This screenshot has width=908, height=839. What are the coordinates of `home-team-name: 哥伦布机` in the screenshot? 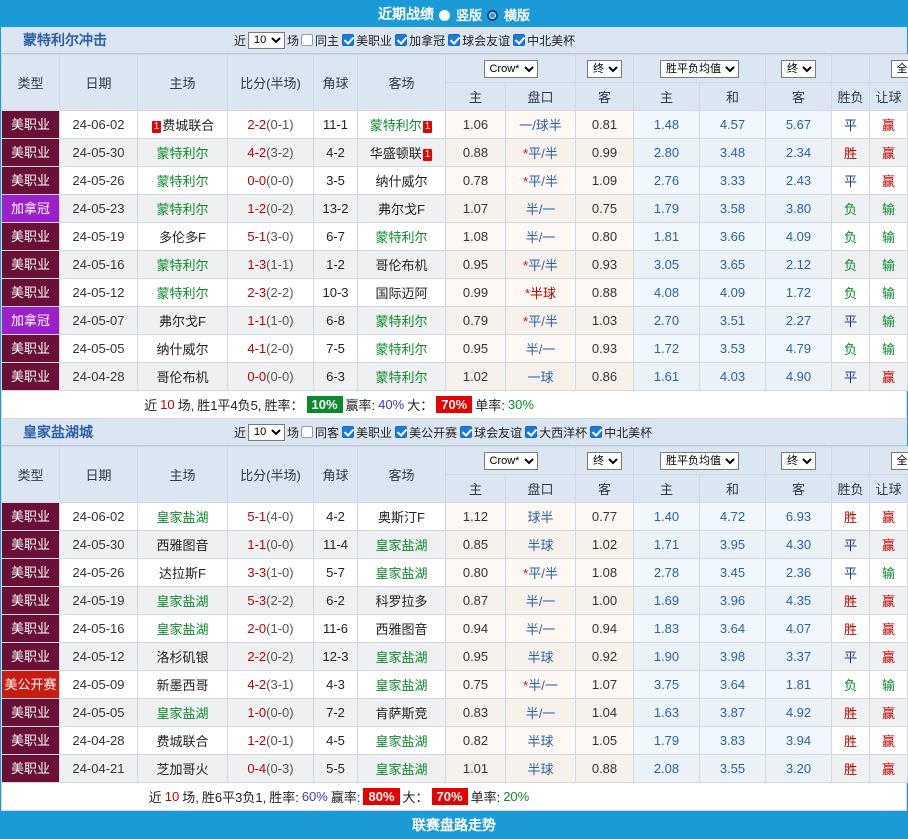 It's located at (182, 377).